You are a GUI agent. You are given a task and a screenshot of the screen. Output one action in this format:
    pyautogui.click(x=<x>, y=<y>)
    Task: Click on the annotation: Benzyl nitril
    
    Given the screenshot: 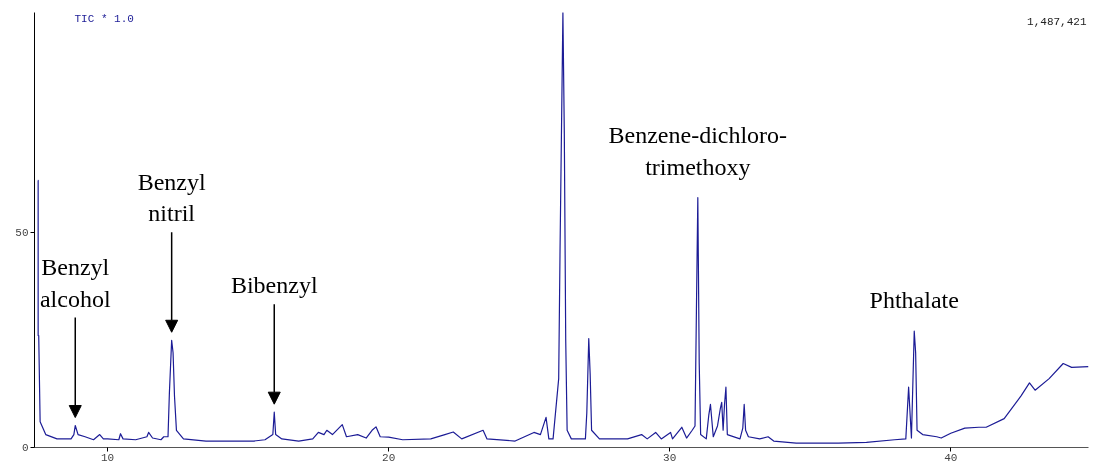 What is the action you would take?
    pyautogui.click(x=171, y=198)
    